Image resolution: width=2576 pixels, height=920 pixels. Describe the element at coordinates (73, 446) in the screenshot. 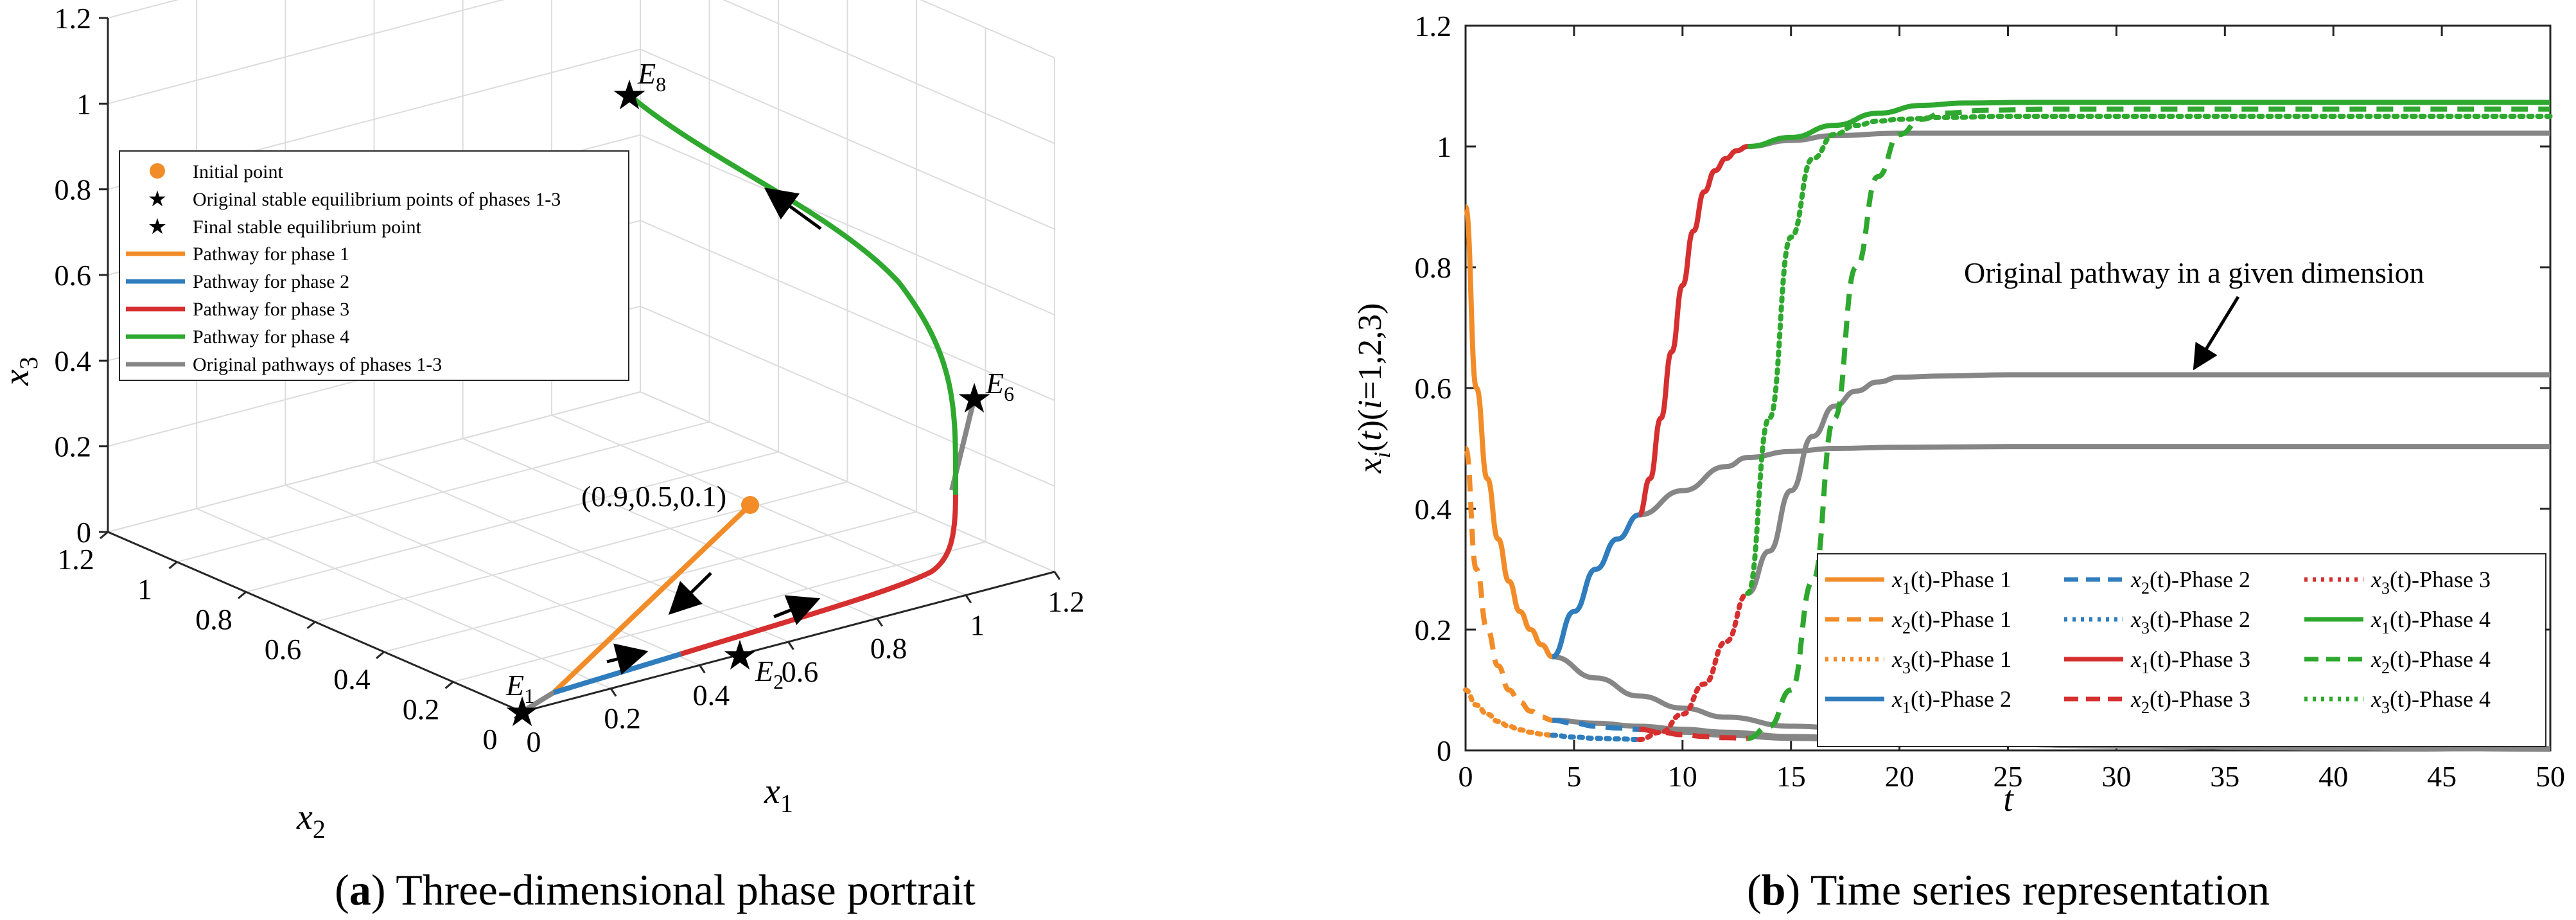

I see `x3-tick-label: 0.2` at that location.